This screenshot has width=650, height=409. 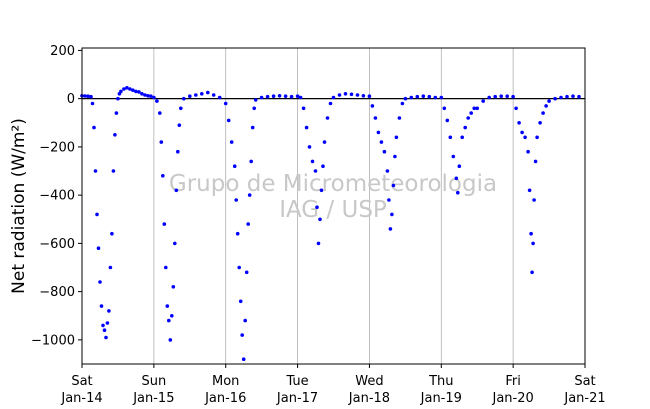 I want to click on y-tick-label-2: −200, so click(x=57, y=147).